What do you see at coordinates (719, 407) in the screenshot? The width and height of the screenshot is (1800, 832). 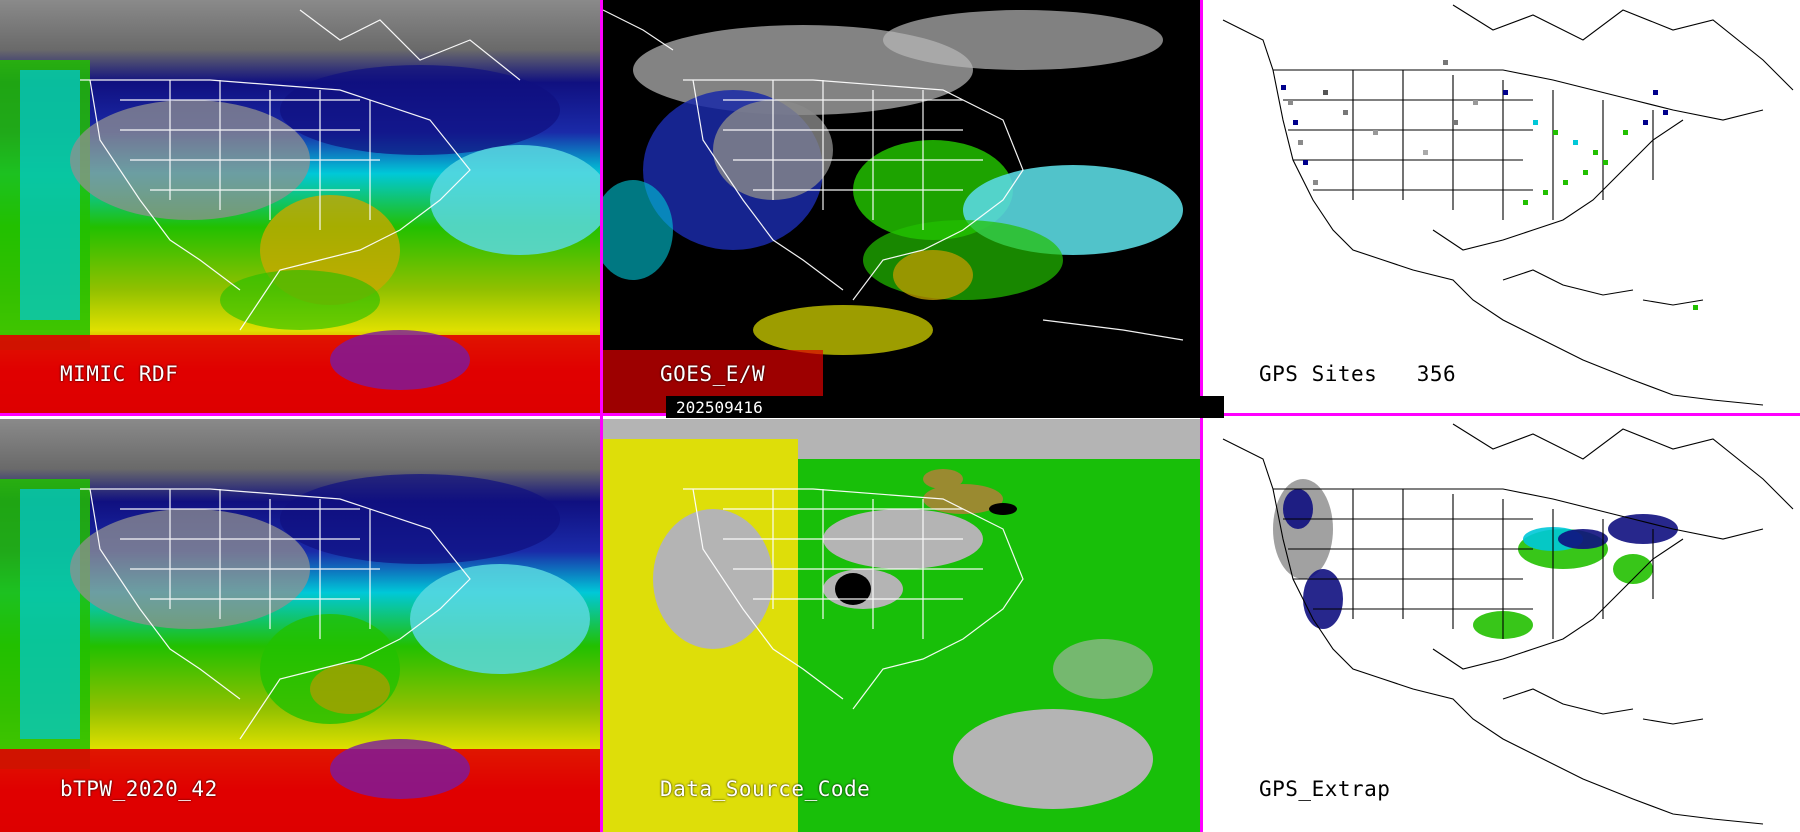 I see `date-text: 202509416` at bounding box center [719, 407].